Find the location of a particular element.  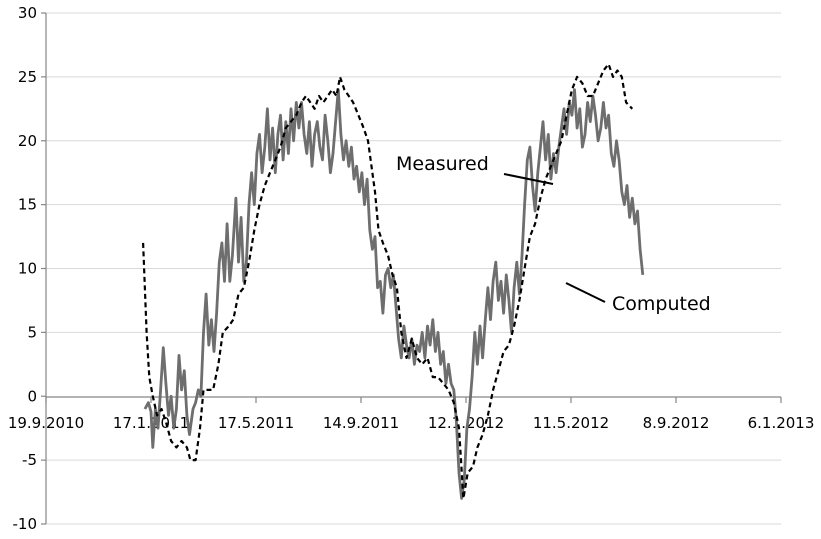

annotations: Measured Computed is located at coordinates (553, 234).